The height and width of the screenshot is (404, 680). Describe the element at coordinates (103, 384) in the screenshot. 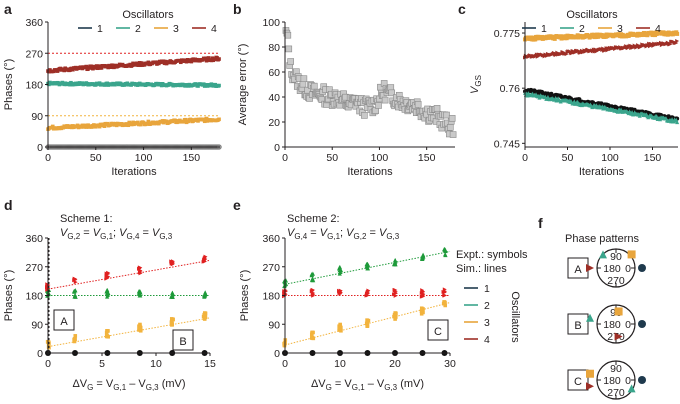

I see `panel-d-xlabel-part: = V` at that location.